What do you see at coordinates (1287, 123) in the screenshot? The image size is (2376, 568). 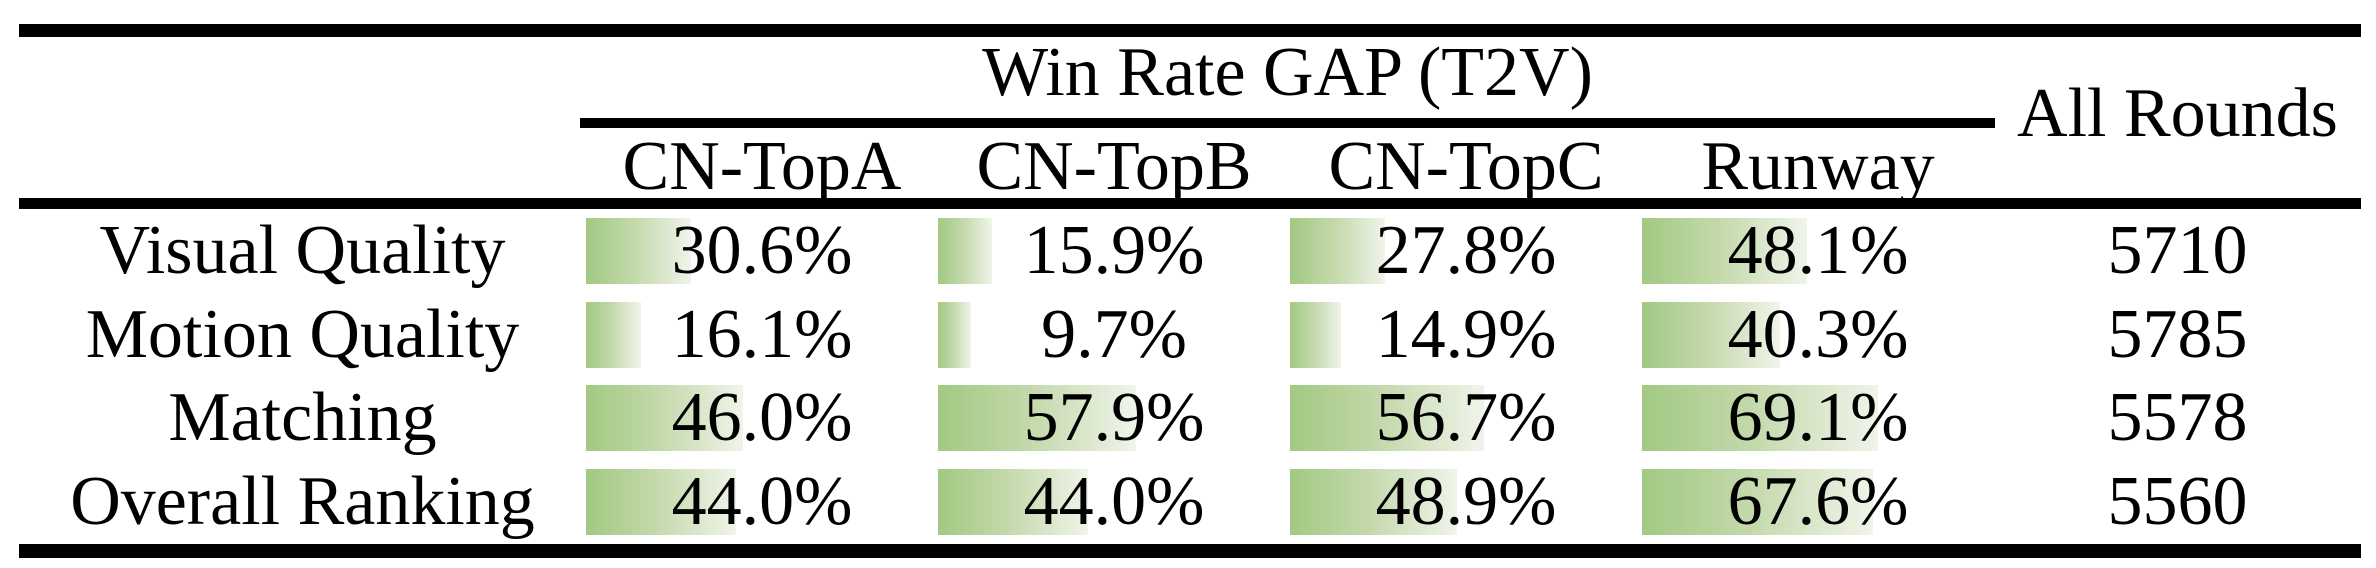 I see `group-header-underline` at bounding box center [1287, 123].